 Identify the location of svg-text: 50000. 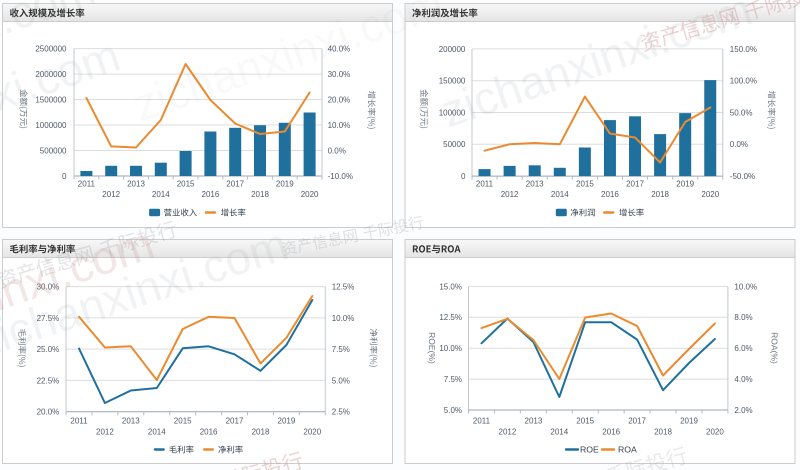
(454, 144).